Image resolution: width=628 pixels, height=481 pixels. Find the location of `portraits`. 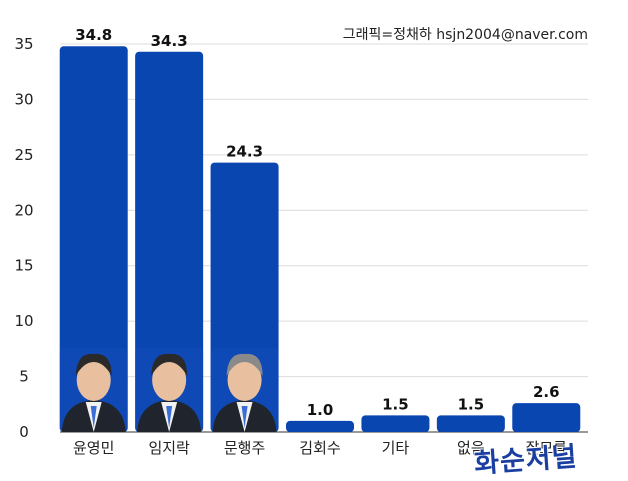

portraits is located at coordinates (169, 390).